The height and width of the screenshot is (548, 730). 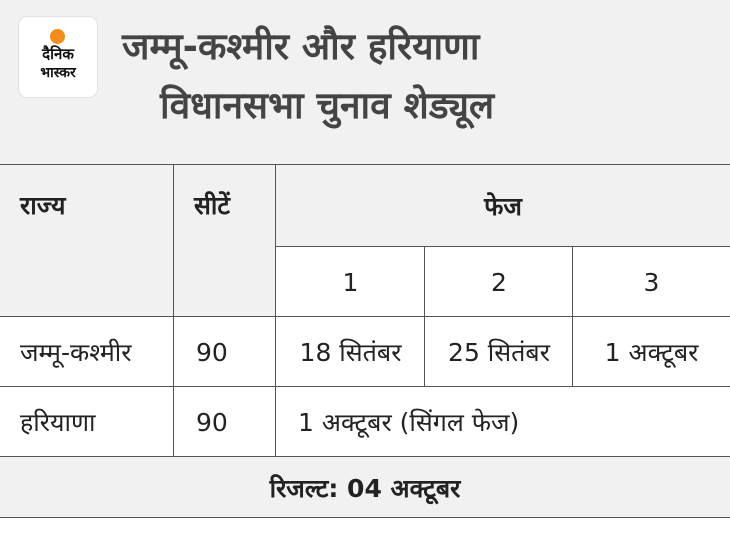 I want to click on grid-line-result-bottom, so click(x=365, y=517).